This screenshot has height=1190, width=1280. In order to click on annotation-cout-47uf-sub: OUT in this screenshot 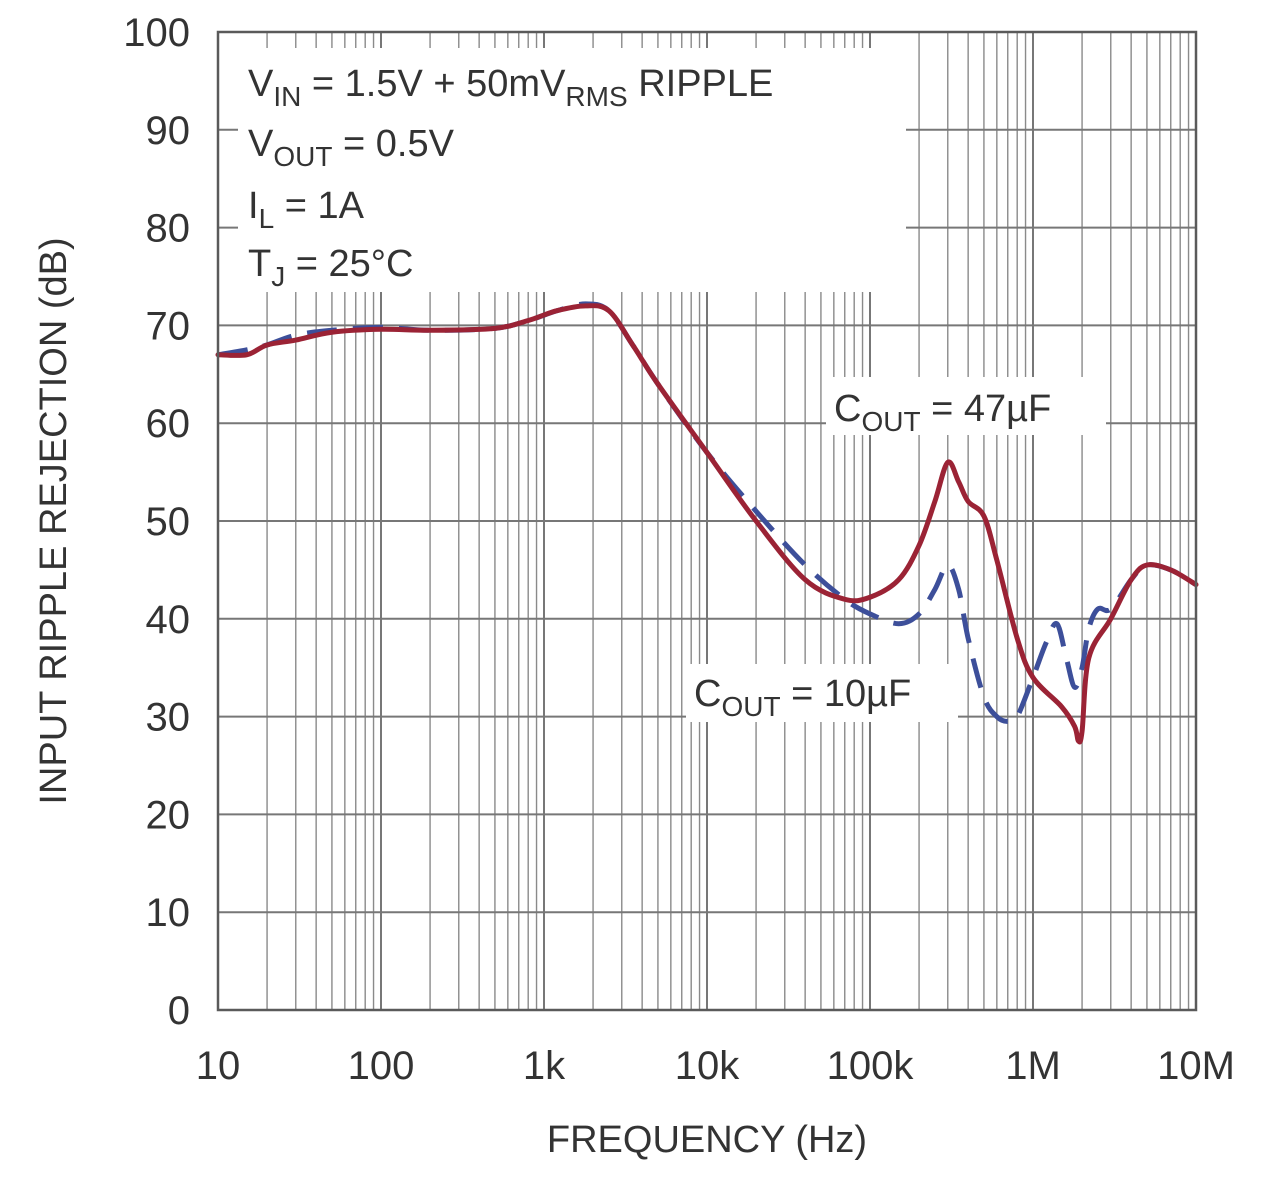, I will do `click(890, 421)`.